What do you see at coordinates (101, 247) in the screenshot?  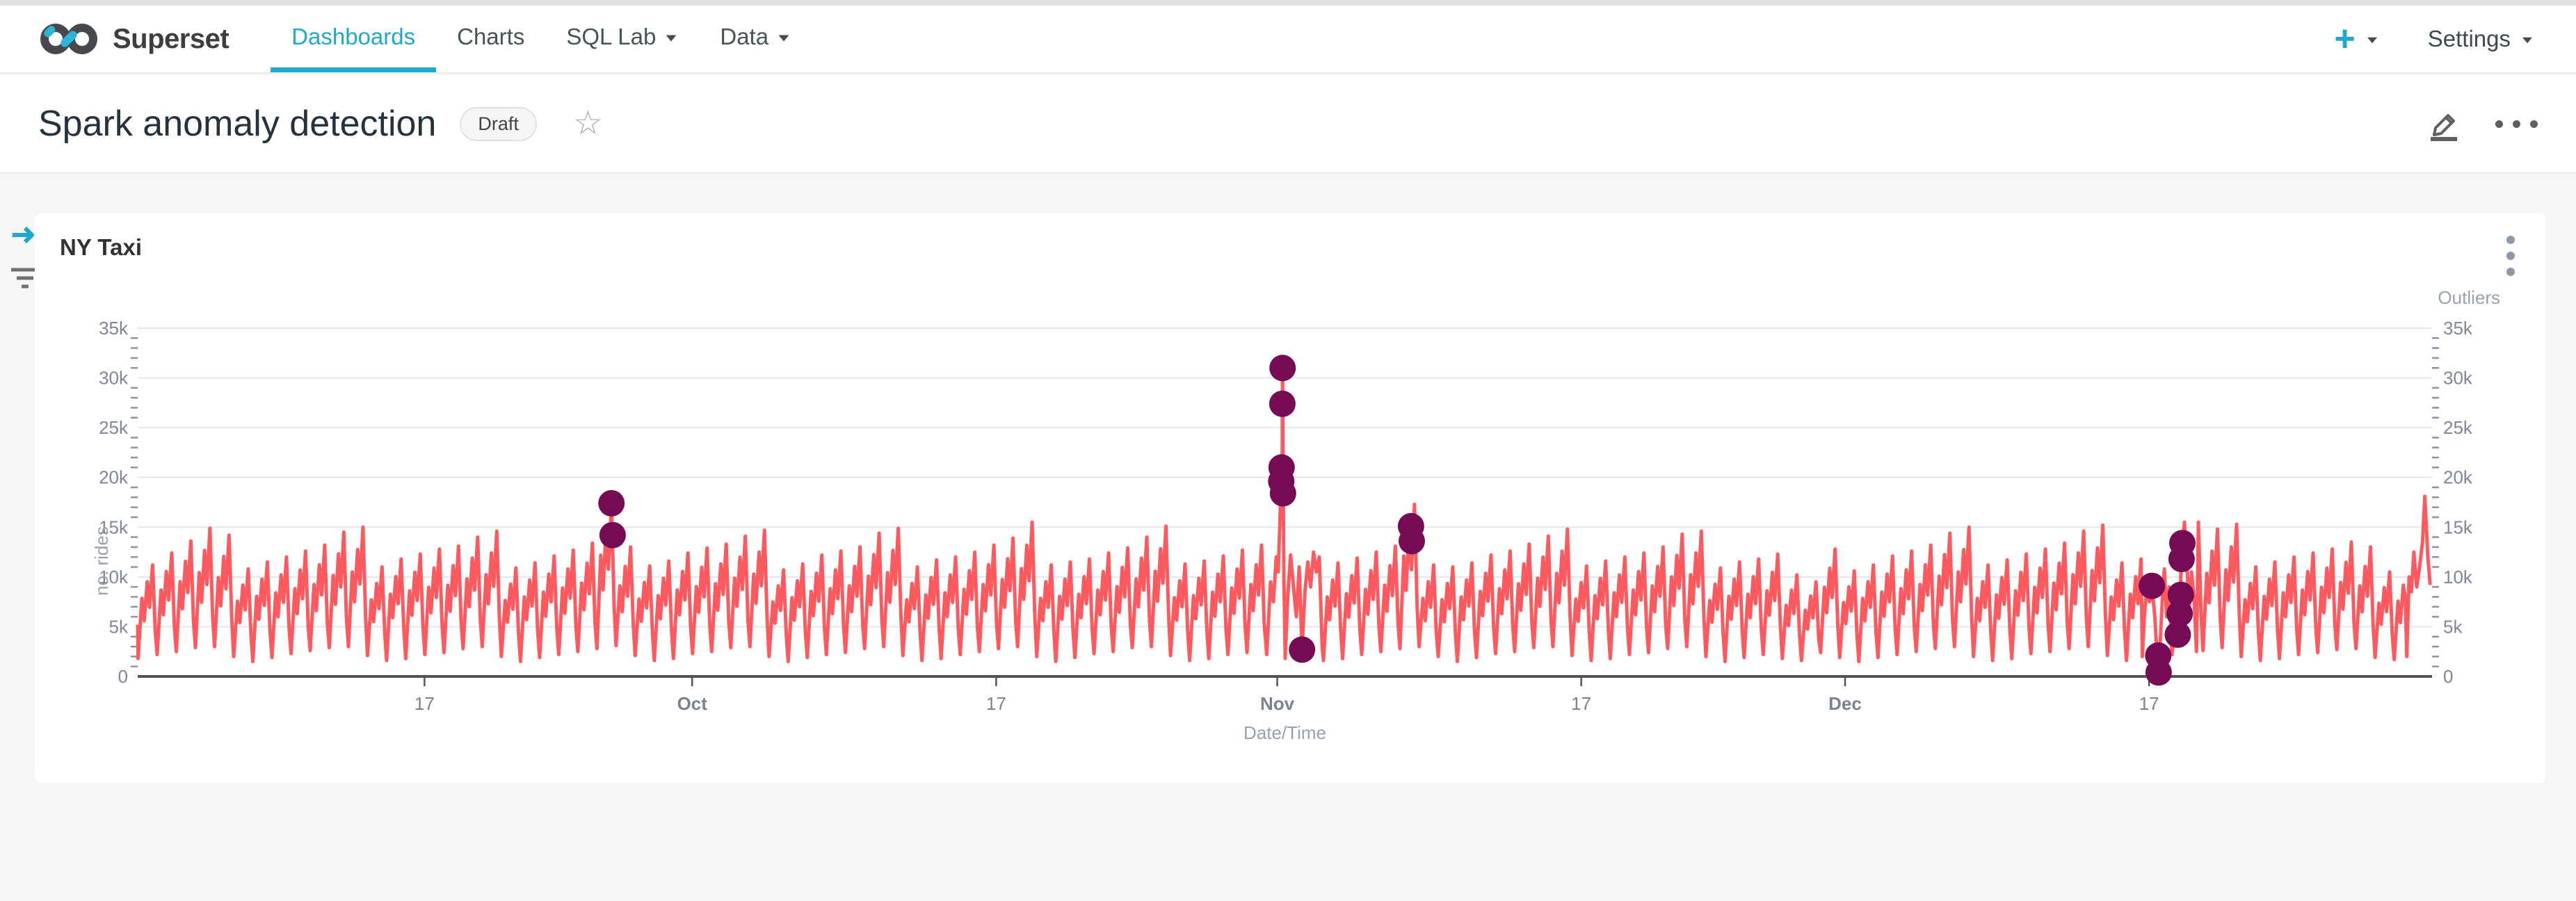 I see `chart-title: NY Taxi` at bounding box center [101, 247].